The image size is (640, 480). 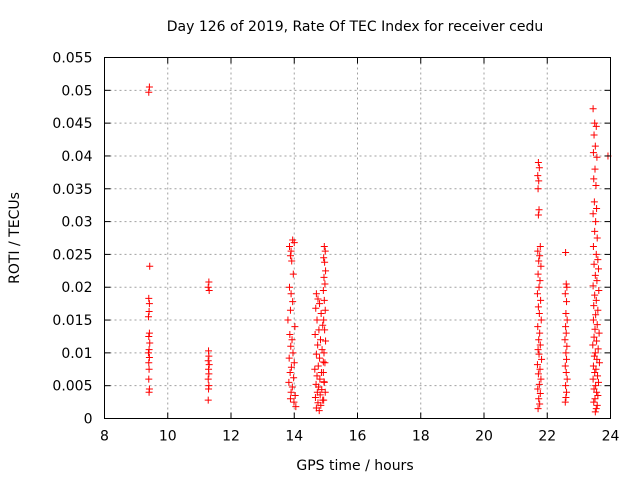 What do you see at coordinates (484, 437) in the screenshot?
I see `x-tick-label: 20` at bounding box center [484, 437].